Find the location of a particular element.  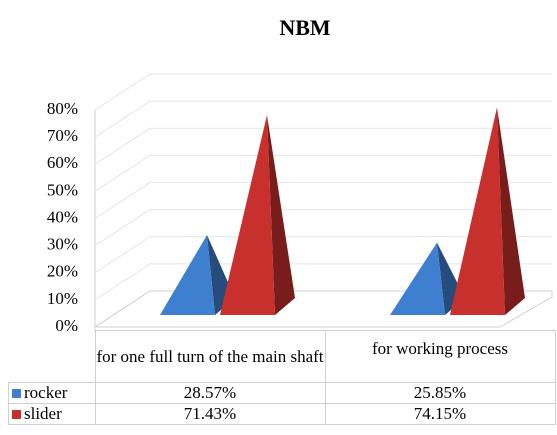

category-label: for one full turn of the main shaft is located at coordinates (210, 356).